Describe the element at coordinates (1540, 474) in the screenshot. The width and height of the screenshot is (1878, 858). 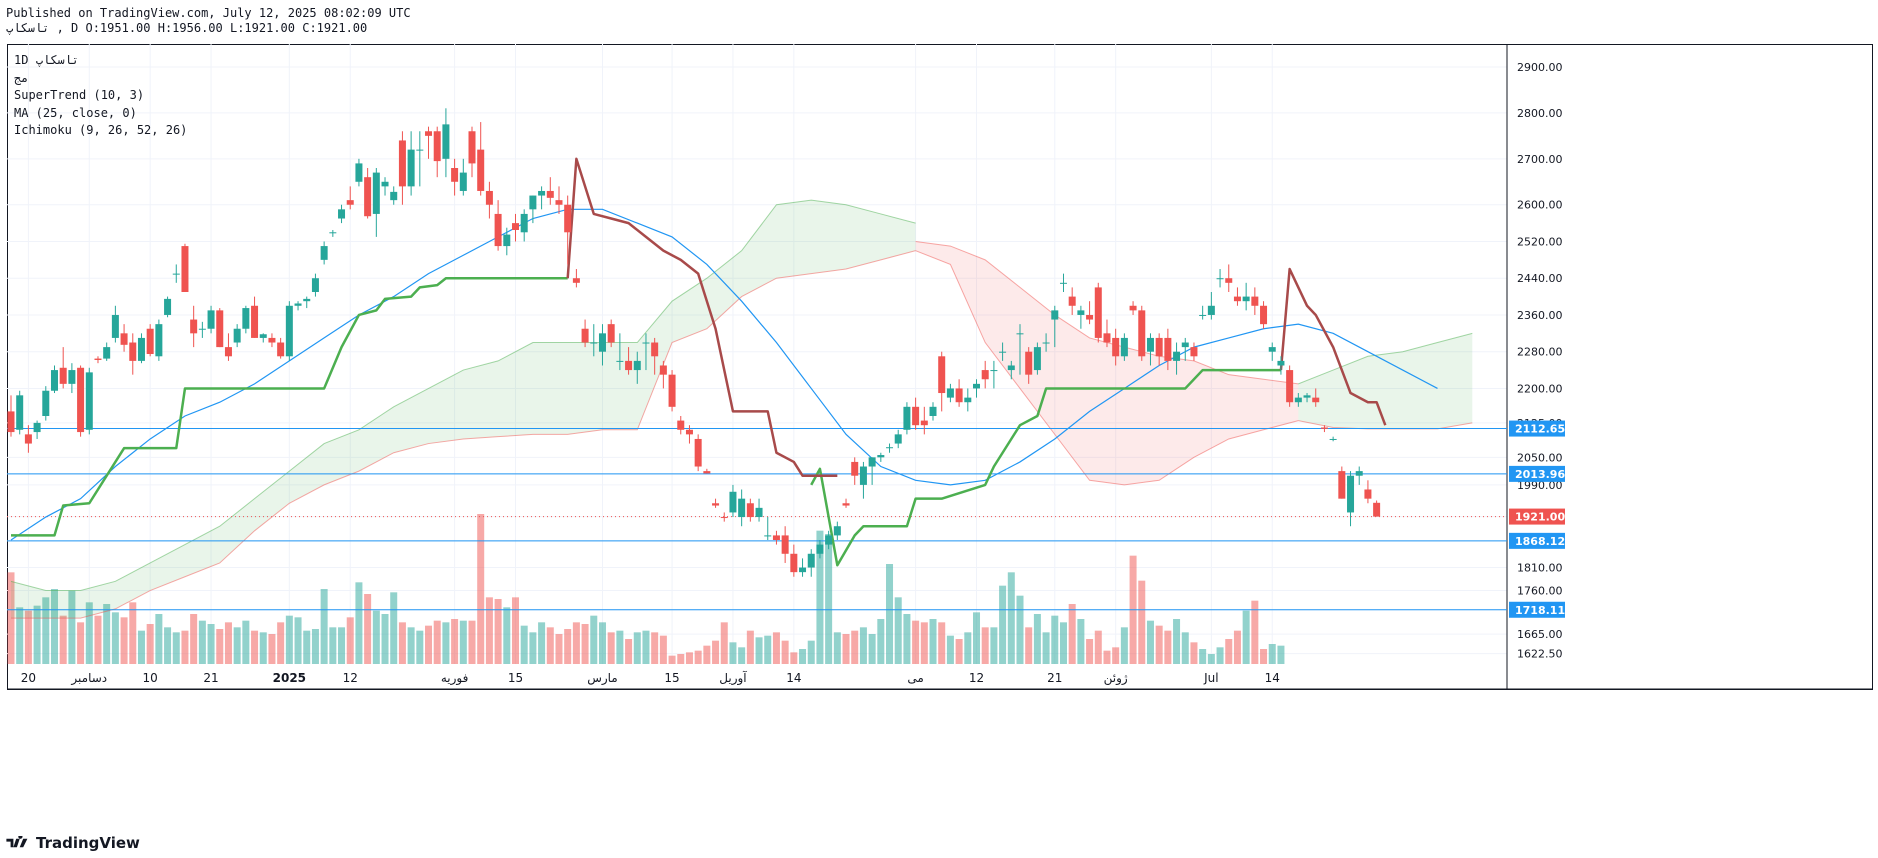
I see `price-highlight-label: 2013.96` at that location.